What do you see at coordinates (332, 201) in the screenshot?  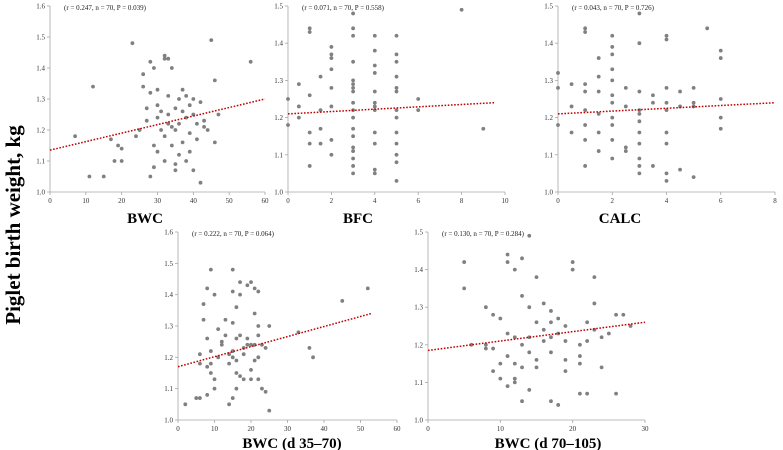 I see `x-tick-label: 2` at bounding box center [332, 201].